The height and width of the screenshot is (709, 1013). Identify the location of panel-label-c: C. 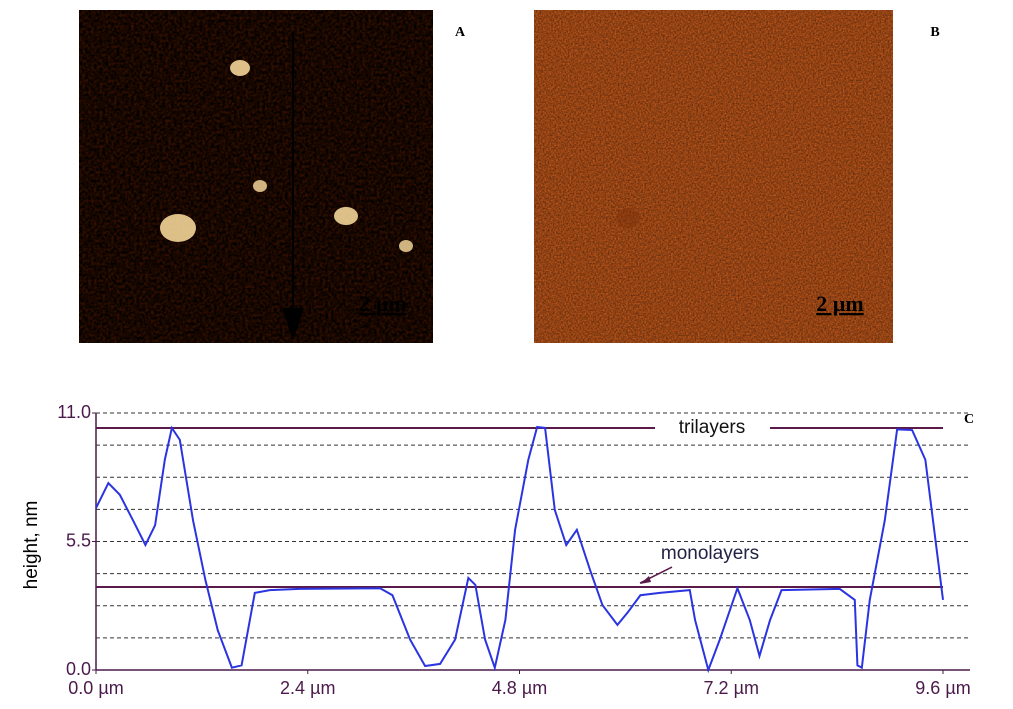
(969, 419).